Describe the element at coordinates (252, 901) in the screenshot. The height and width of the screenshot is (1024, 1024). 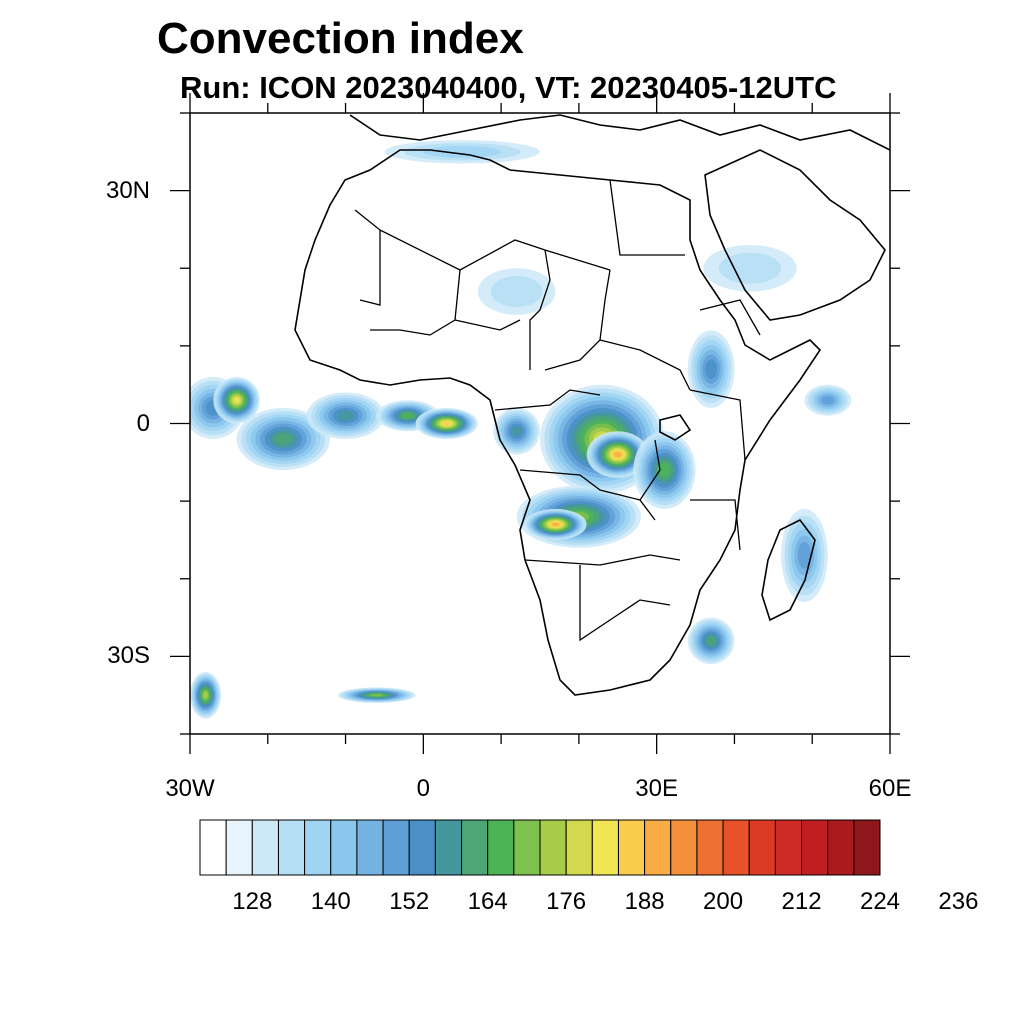
I see `colorbar-label: 128` at that location.